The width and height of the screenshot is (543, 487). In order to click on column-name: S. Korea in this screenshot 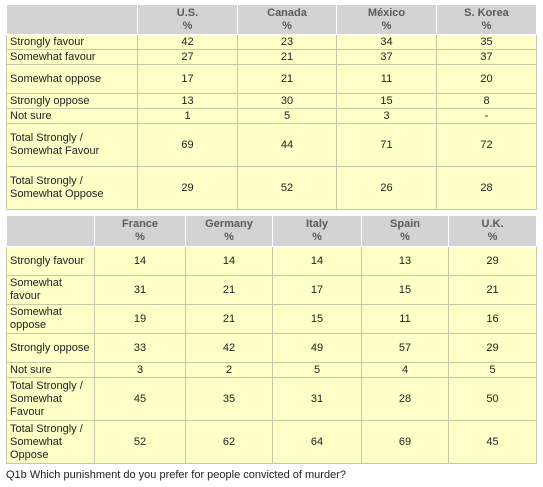, I will do `click(486, 12)`.